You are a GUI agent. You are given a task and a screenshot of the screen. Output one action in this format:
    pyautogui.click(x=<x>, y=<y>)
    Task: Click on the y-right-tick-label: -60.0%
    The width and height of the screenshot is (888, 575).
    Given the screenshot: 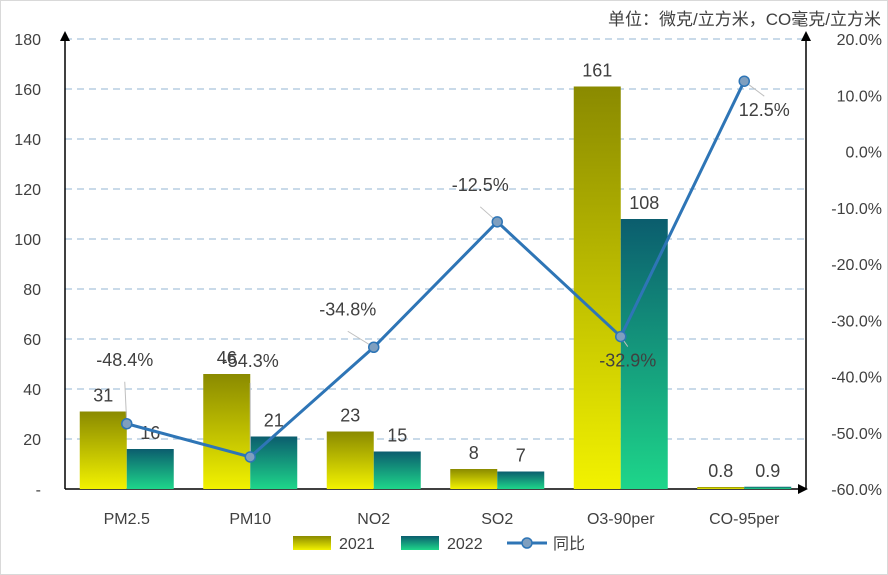 What is the action you would take?
    pyautogui.click(x=856, y=490)
    